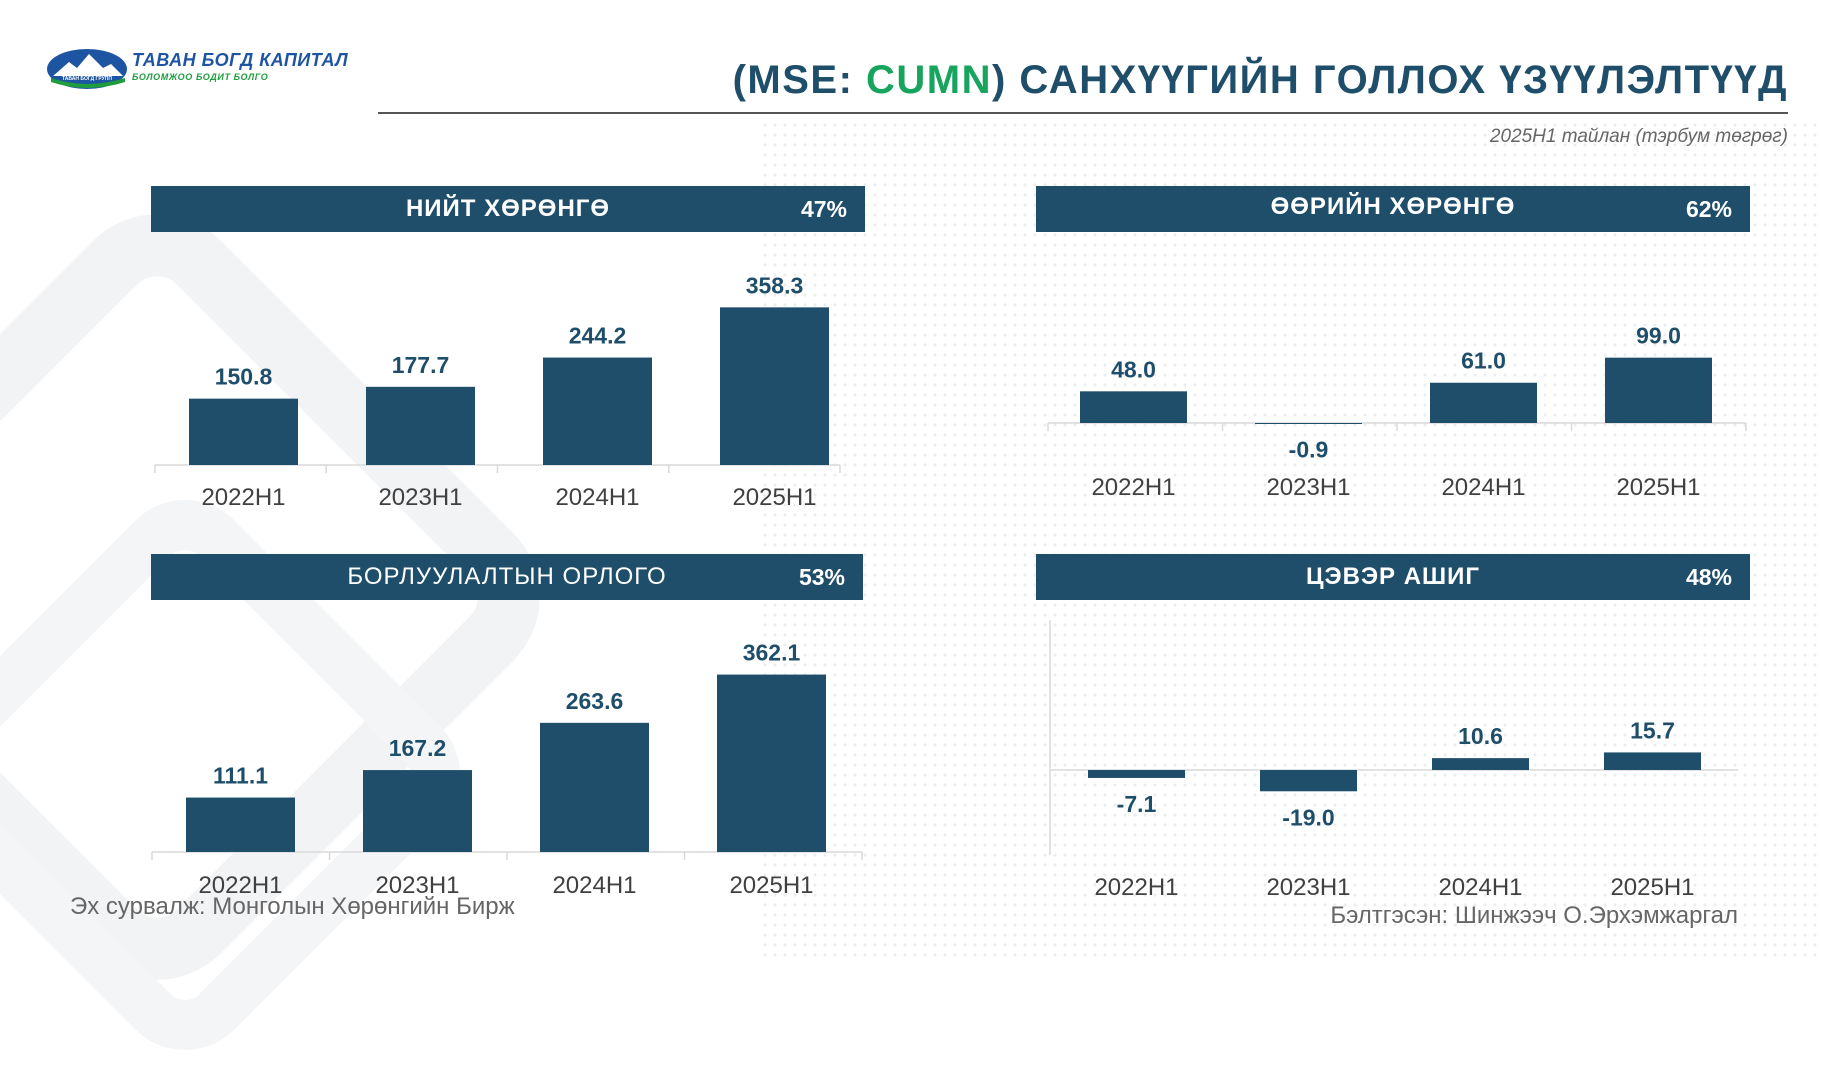  I want to click on growth-badge: 53%, so click(821, 577).